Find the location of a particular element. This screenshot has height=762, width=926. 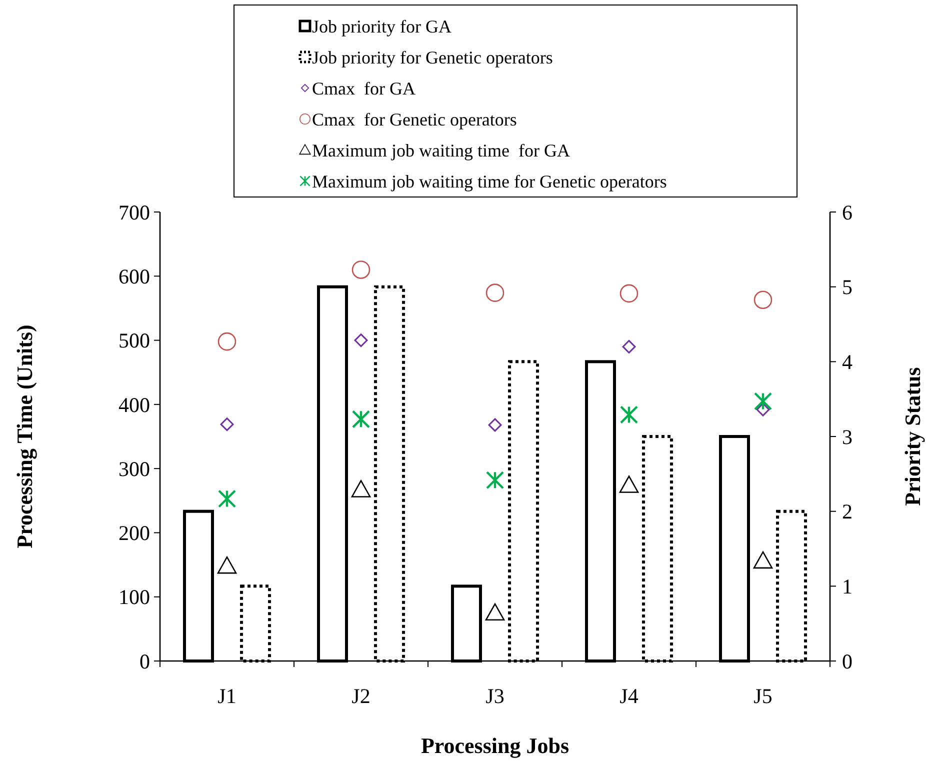

x-tick-label: J3 is located at coordinates (495, 696).